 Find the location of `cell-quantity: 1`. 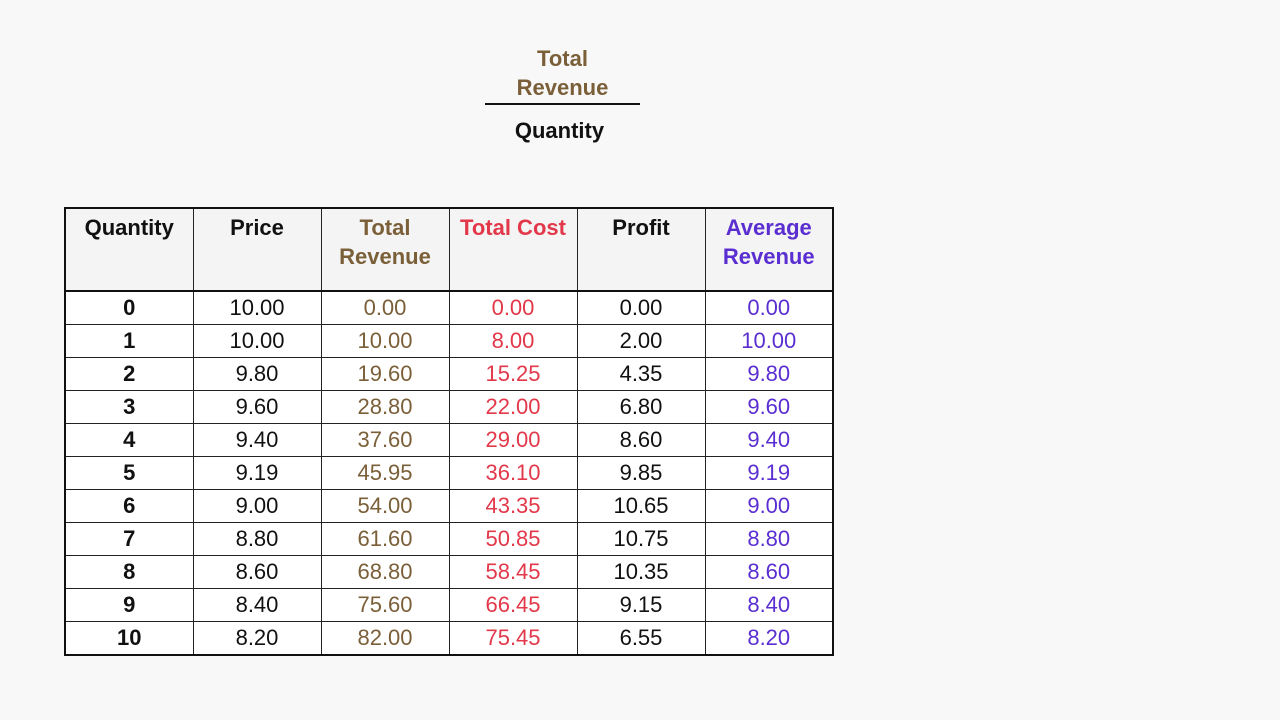

cell-quantity: 1 is located at coordinates (129, 341).